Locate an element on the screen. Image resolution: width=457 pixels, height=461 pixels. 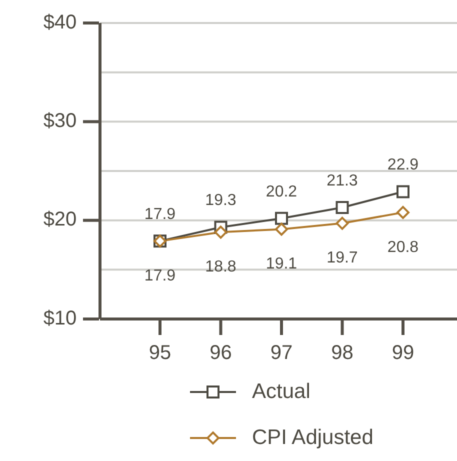
data-label: 20.8 is located at coordinates (403, 247).